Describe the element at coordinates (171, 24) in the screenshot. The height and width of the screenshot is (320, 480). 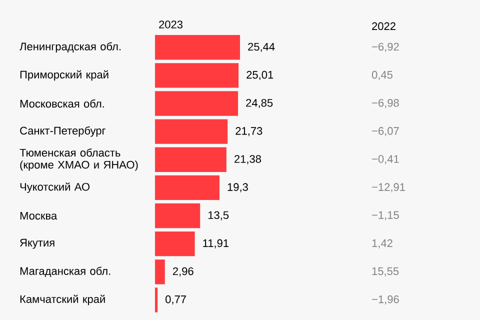
I see `series-label: 2023` at that location.